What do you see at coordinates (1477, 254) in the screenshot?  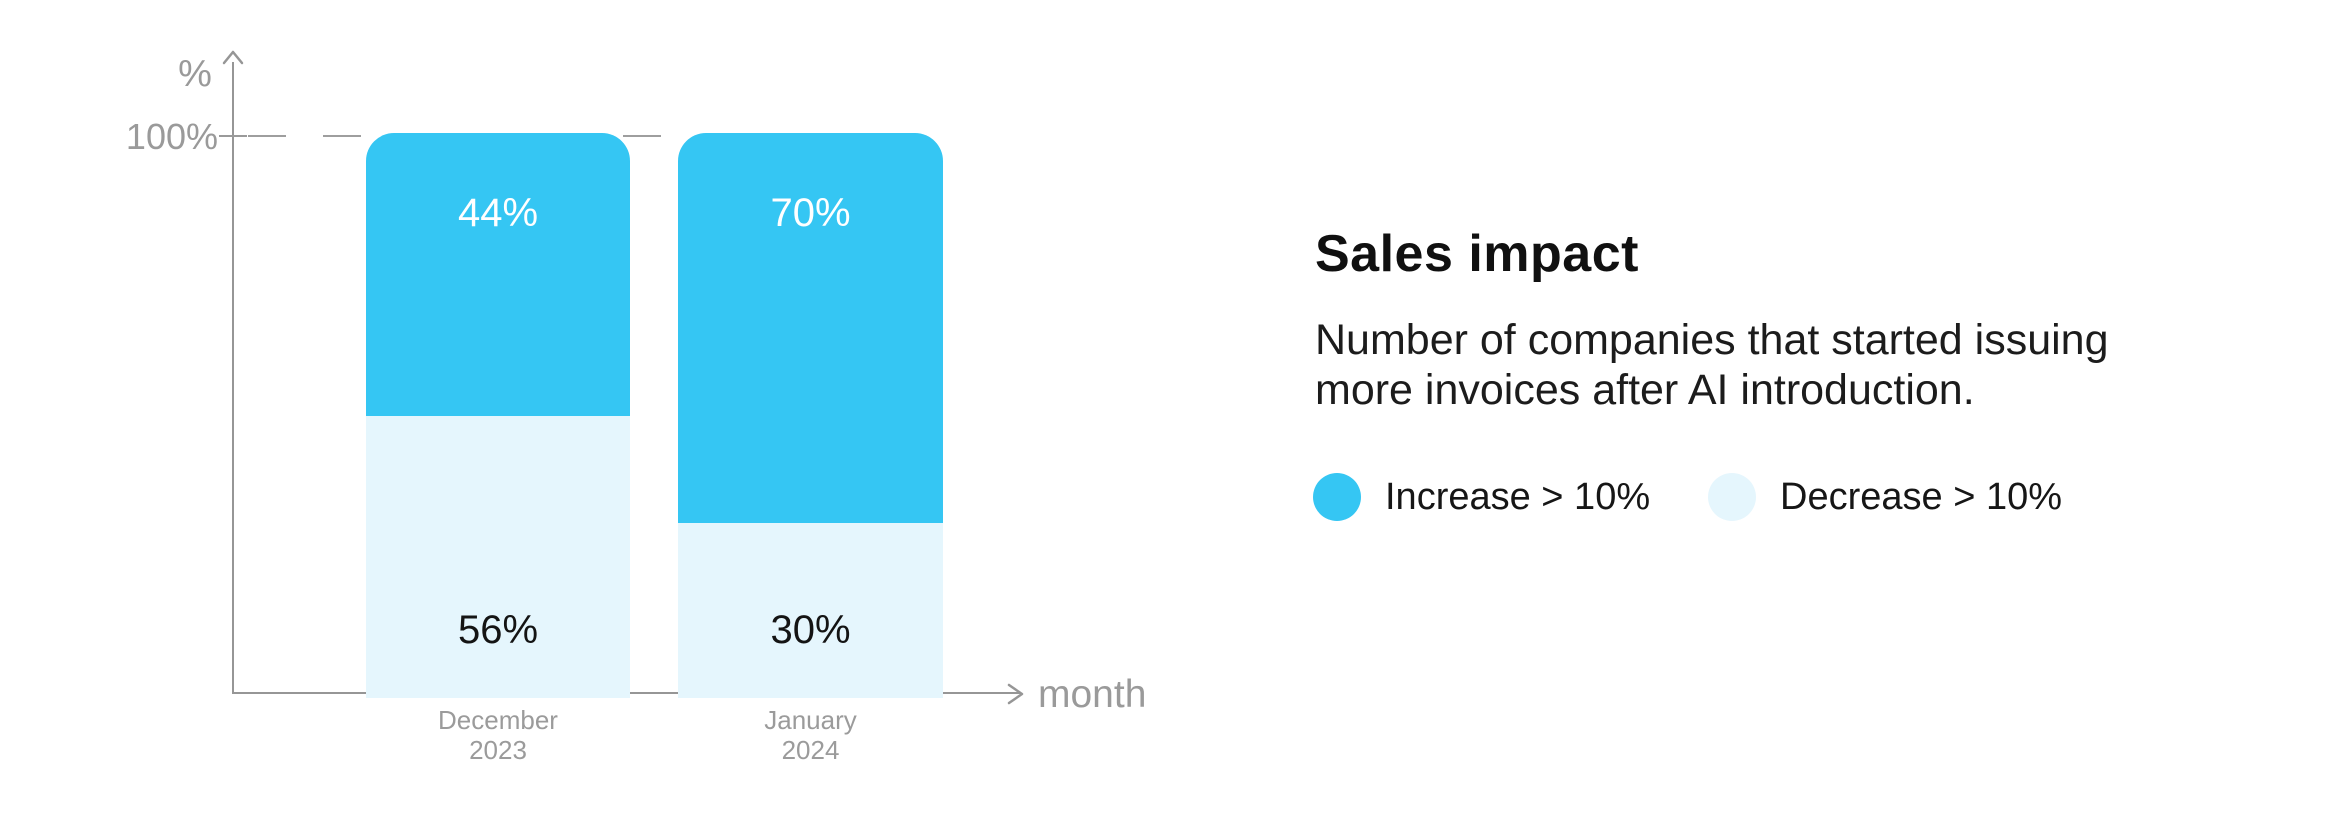 I see `page-title: Sales impact` at bounding box center [1477, 254].